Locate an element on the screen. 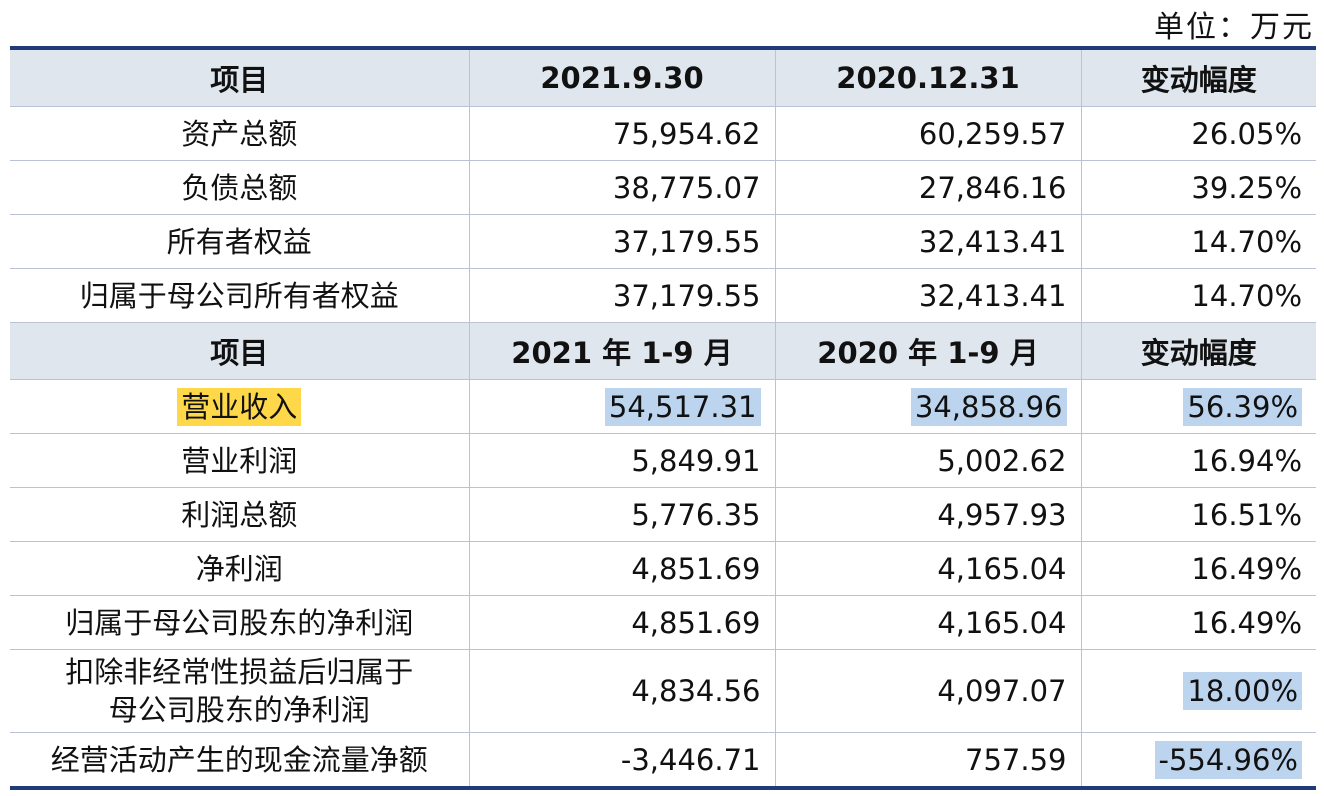  header-row-balance: 项目 2021.9.30 2020.12.31 变动幅度 is located at coordinates (663, 77).